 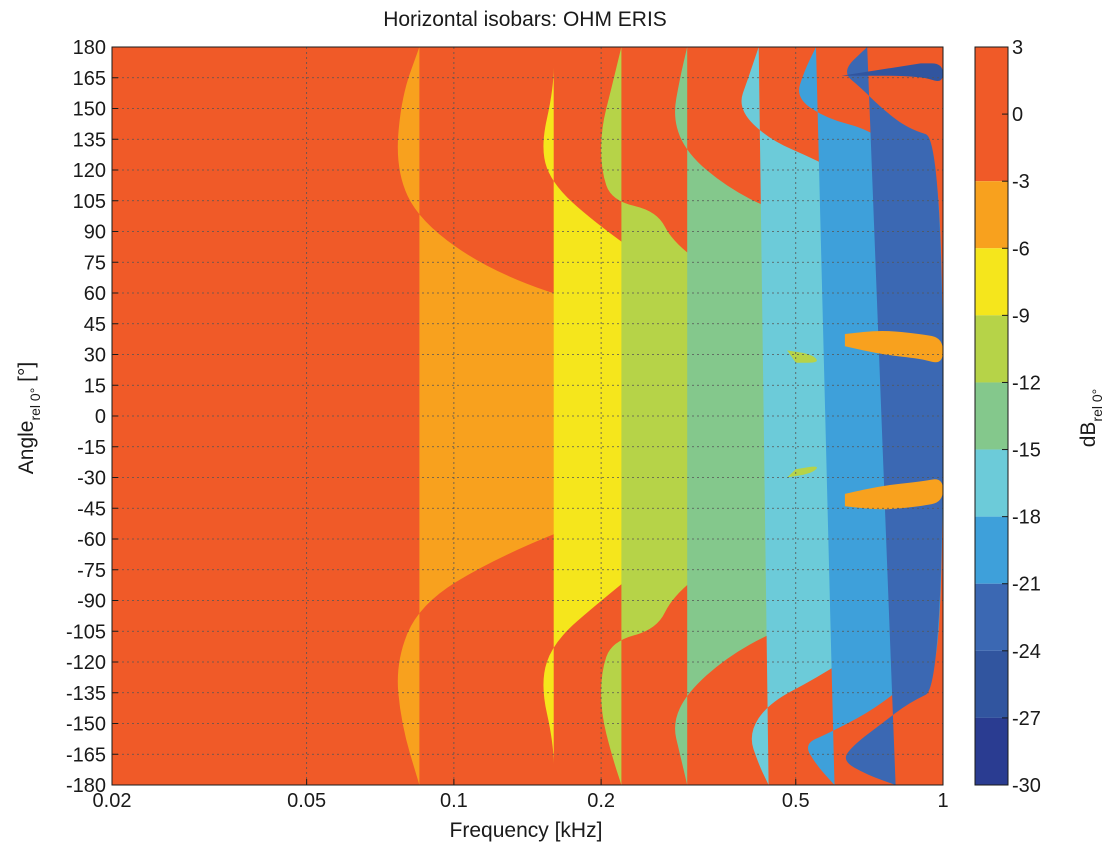 What do you see at coordinates (26, 375) in the screenshot?
I see `y-axis-label-unit: [°]` at bounding box center [26, 375].